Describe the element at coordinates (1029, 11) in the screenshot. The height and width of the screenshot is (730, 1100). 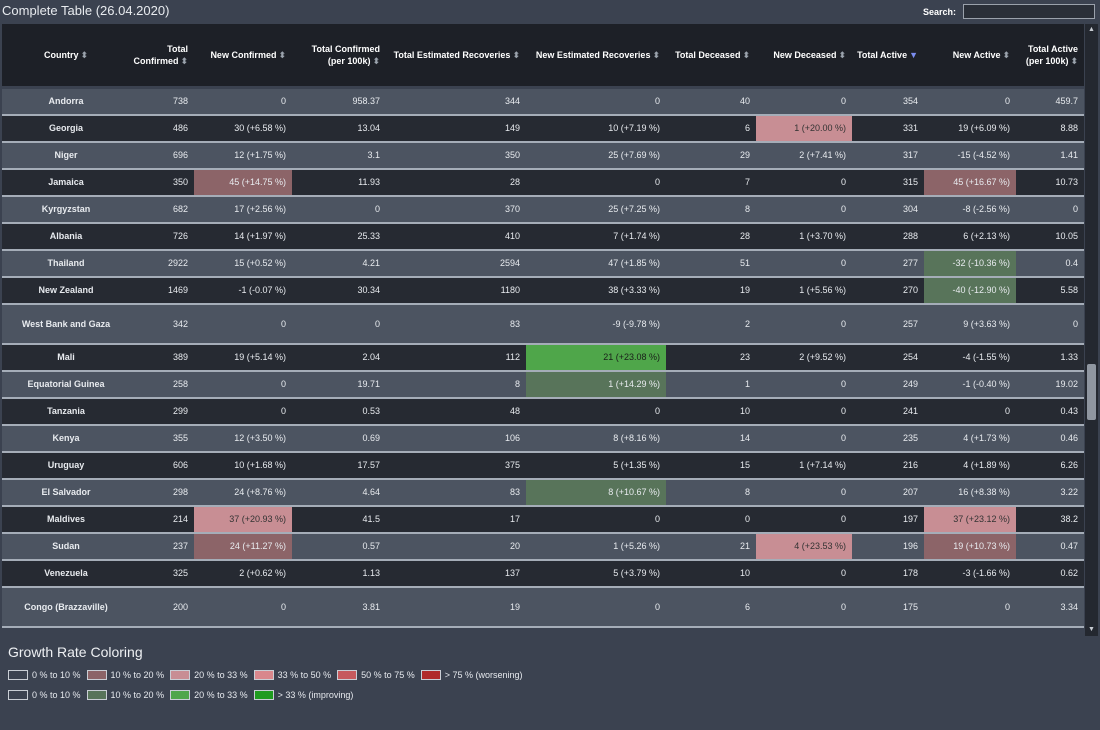
I see `search-input` at that location.